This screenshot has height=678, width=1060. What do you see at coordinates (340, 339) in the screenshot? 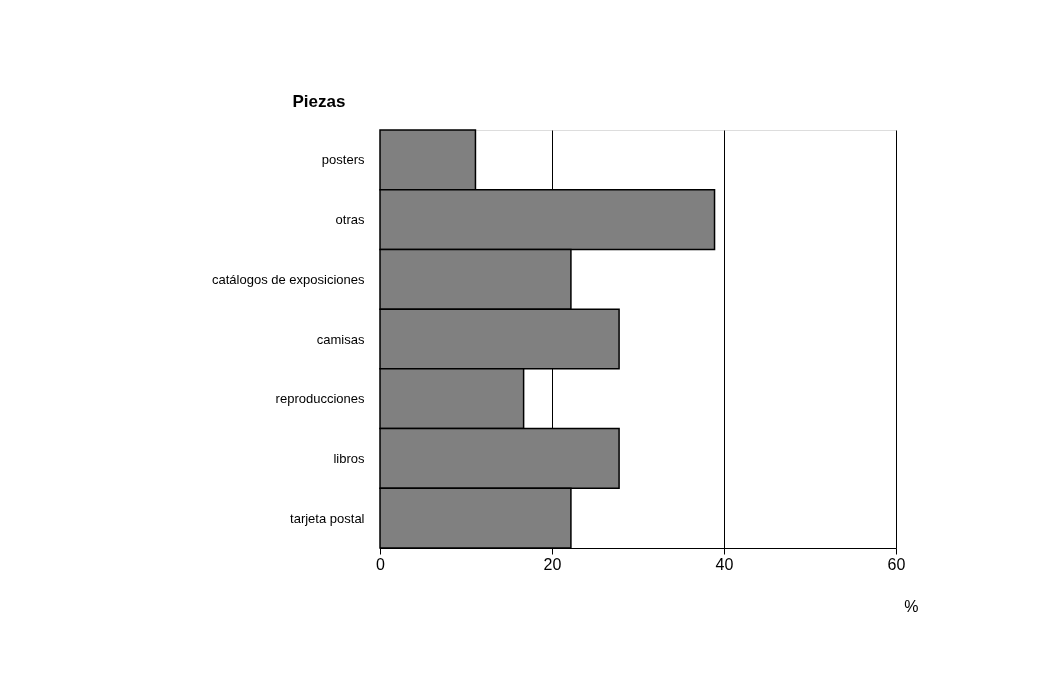
I see `y-tick-label: camisas` at bounding box center [340, 339].